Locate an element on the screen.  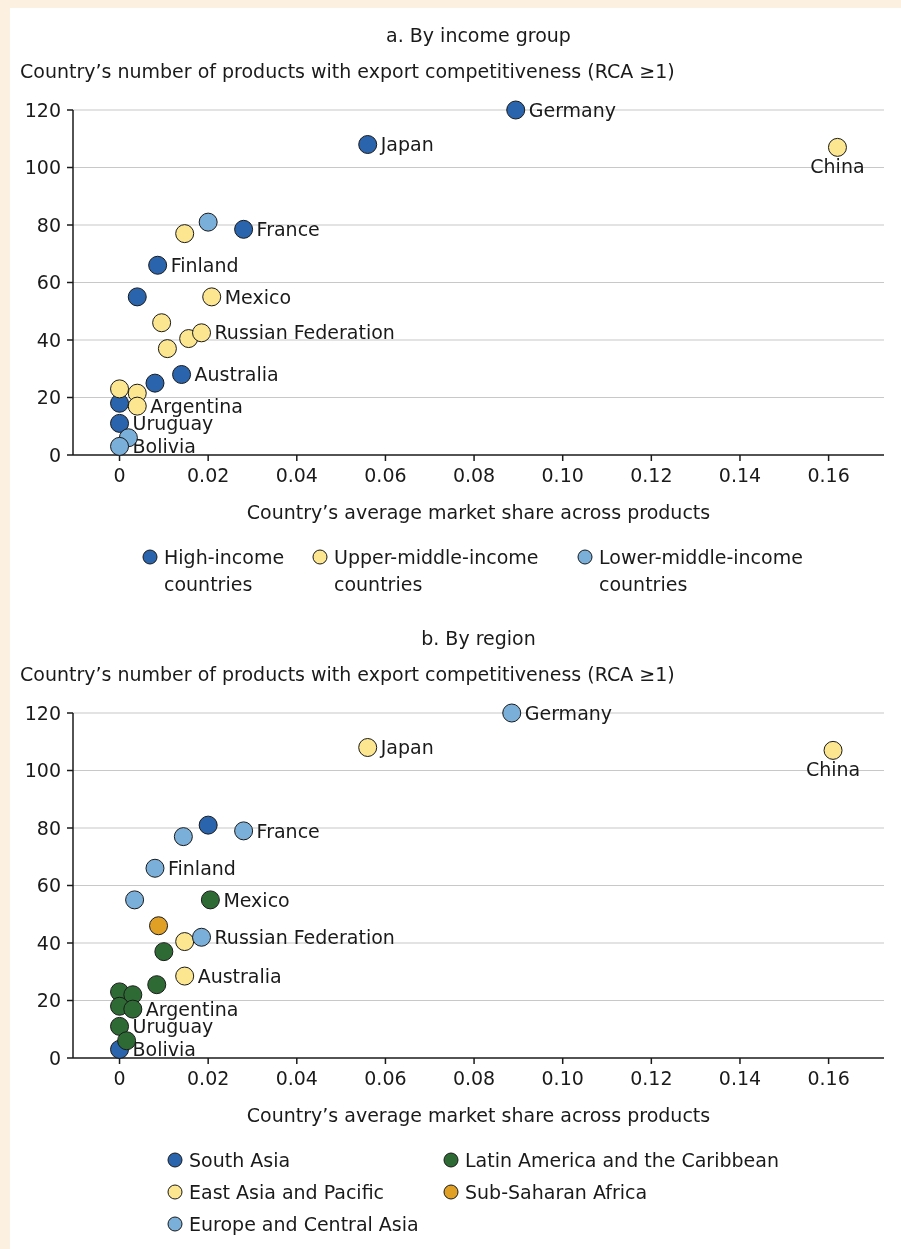
legend-label: Lower-middle-income countries is located at coordinates (701, 570).